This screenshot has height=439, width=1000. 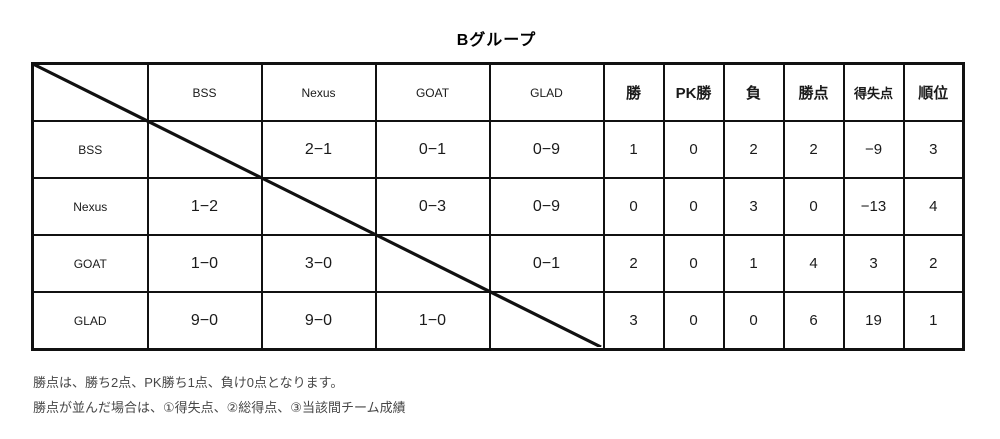 What do you see at coordinates (546, 321) in the screenshot?
I see `score-glad-vs-glad` at bounding box center [546, 321].